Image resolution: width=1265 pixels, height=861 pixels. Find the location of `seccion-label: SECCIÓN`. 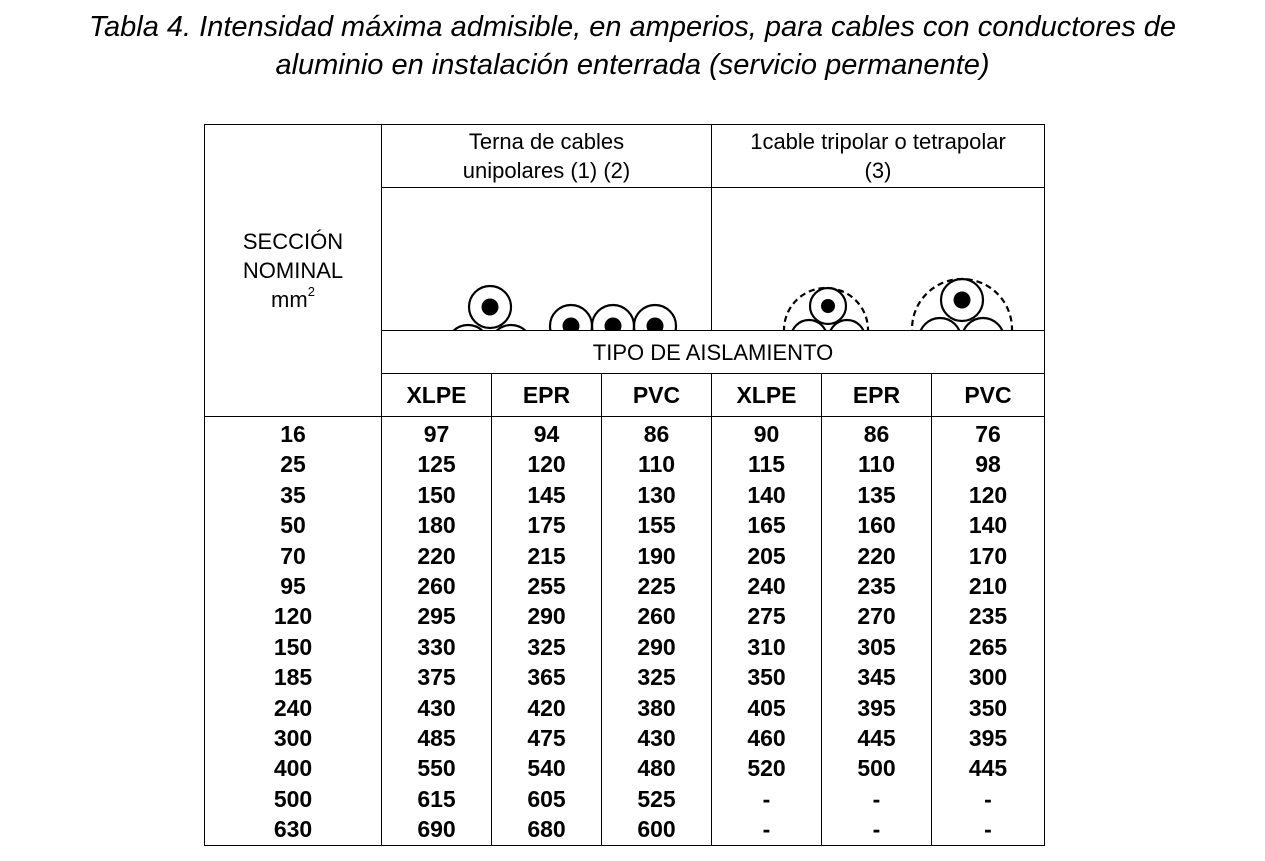

seccion-label: SECCIÓN is located at coordinates (293, 241).